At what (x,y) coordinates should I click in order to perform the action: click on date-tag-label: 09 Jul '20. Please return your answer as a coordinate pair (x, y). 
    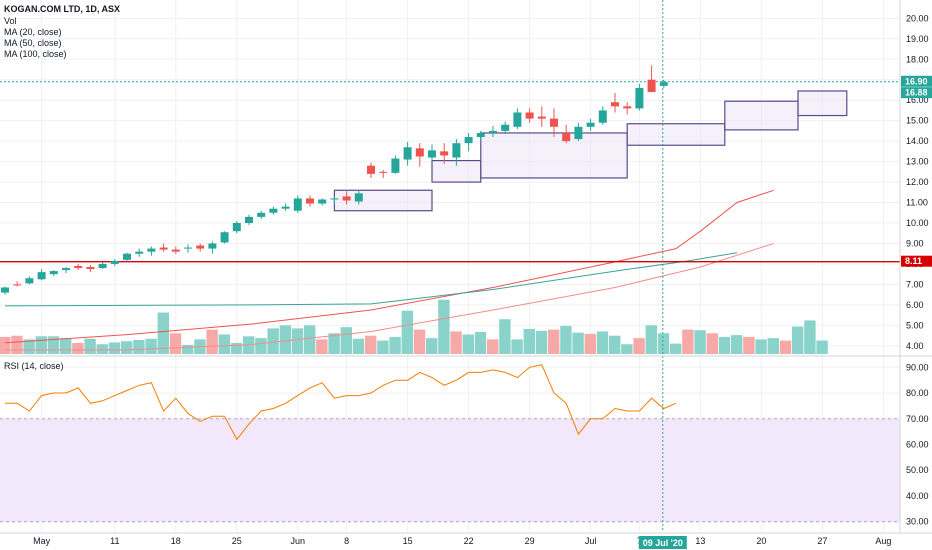
    Looking at the image, I should click on (663, 543).